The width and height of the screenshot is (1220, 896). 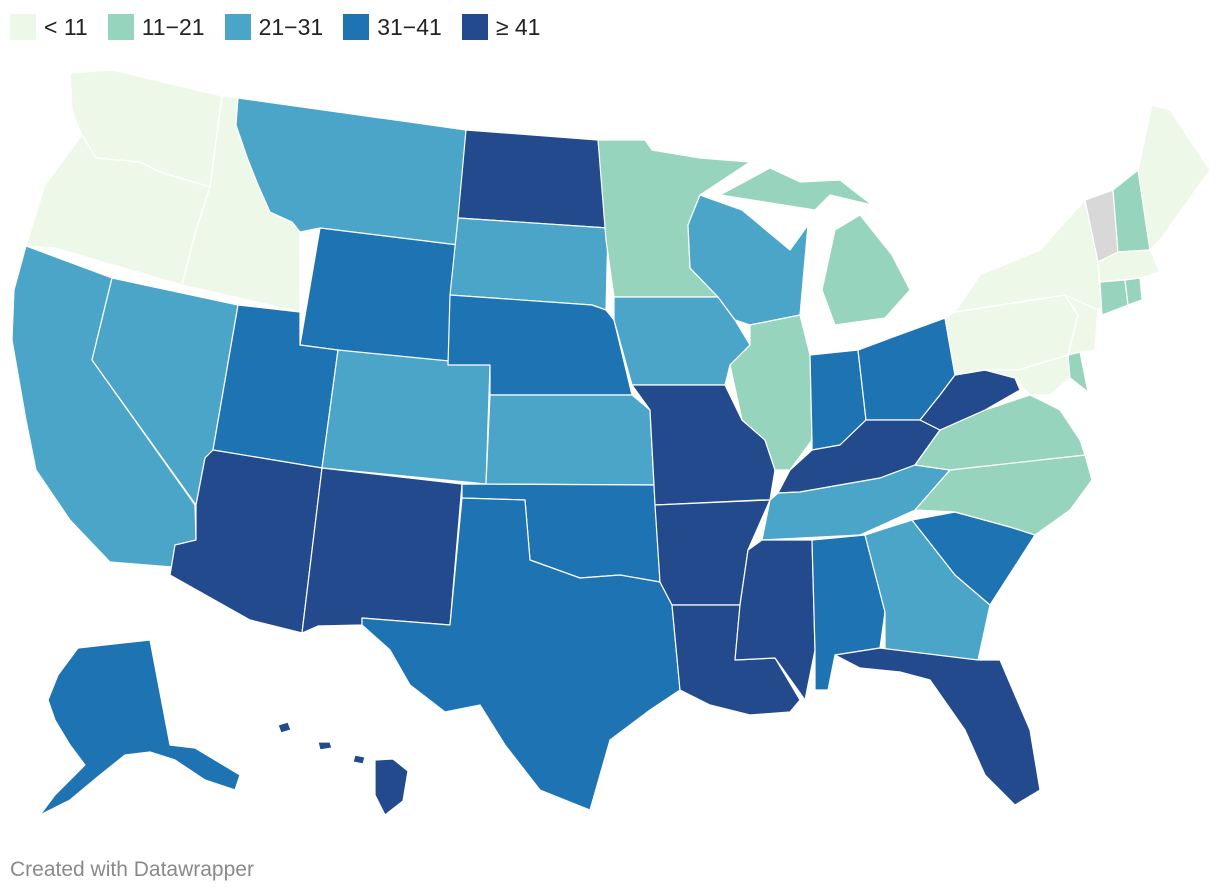 What do you see at coordinates (406, 417) in the screenshot?
I see `state-colorado` at bounding box center [406, 417].